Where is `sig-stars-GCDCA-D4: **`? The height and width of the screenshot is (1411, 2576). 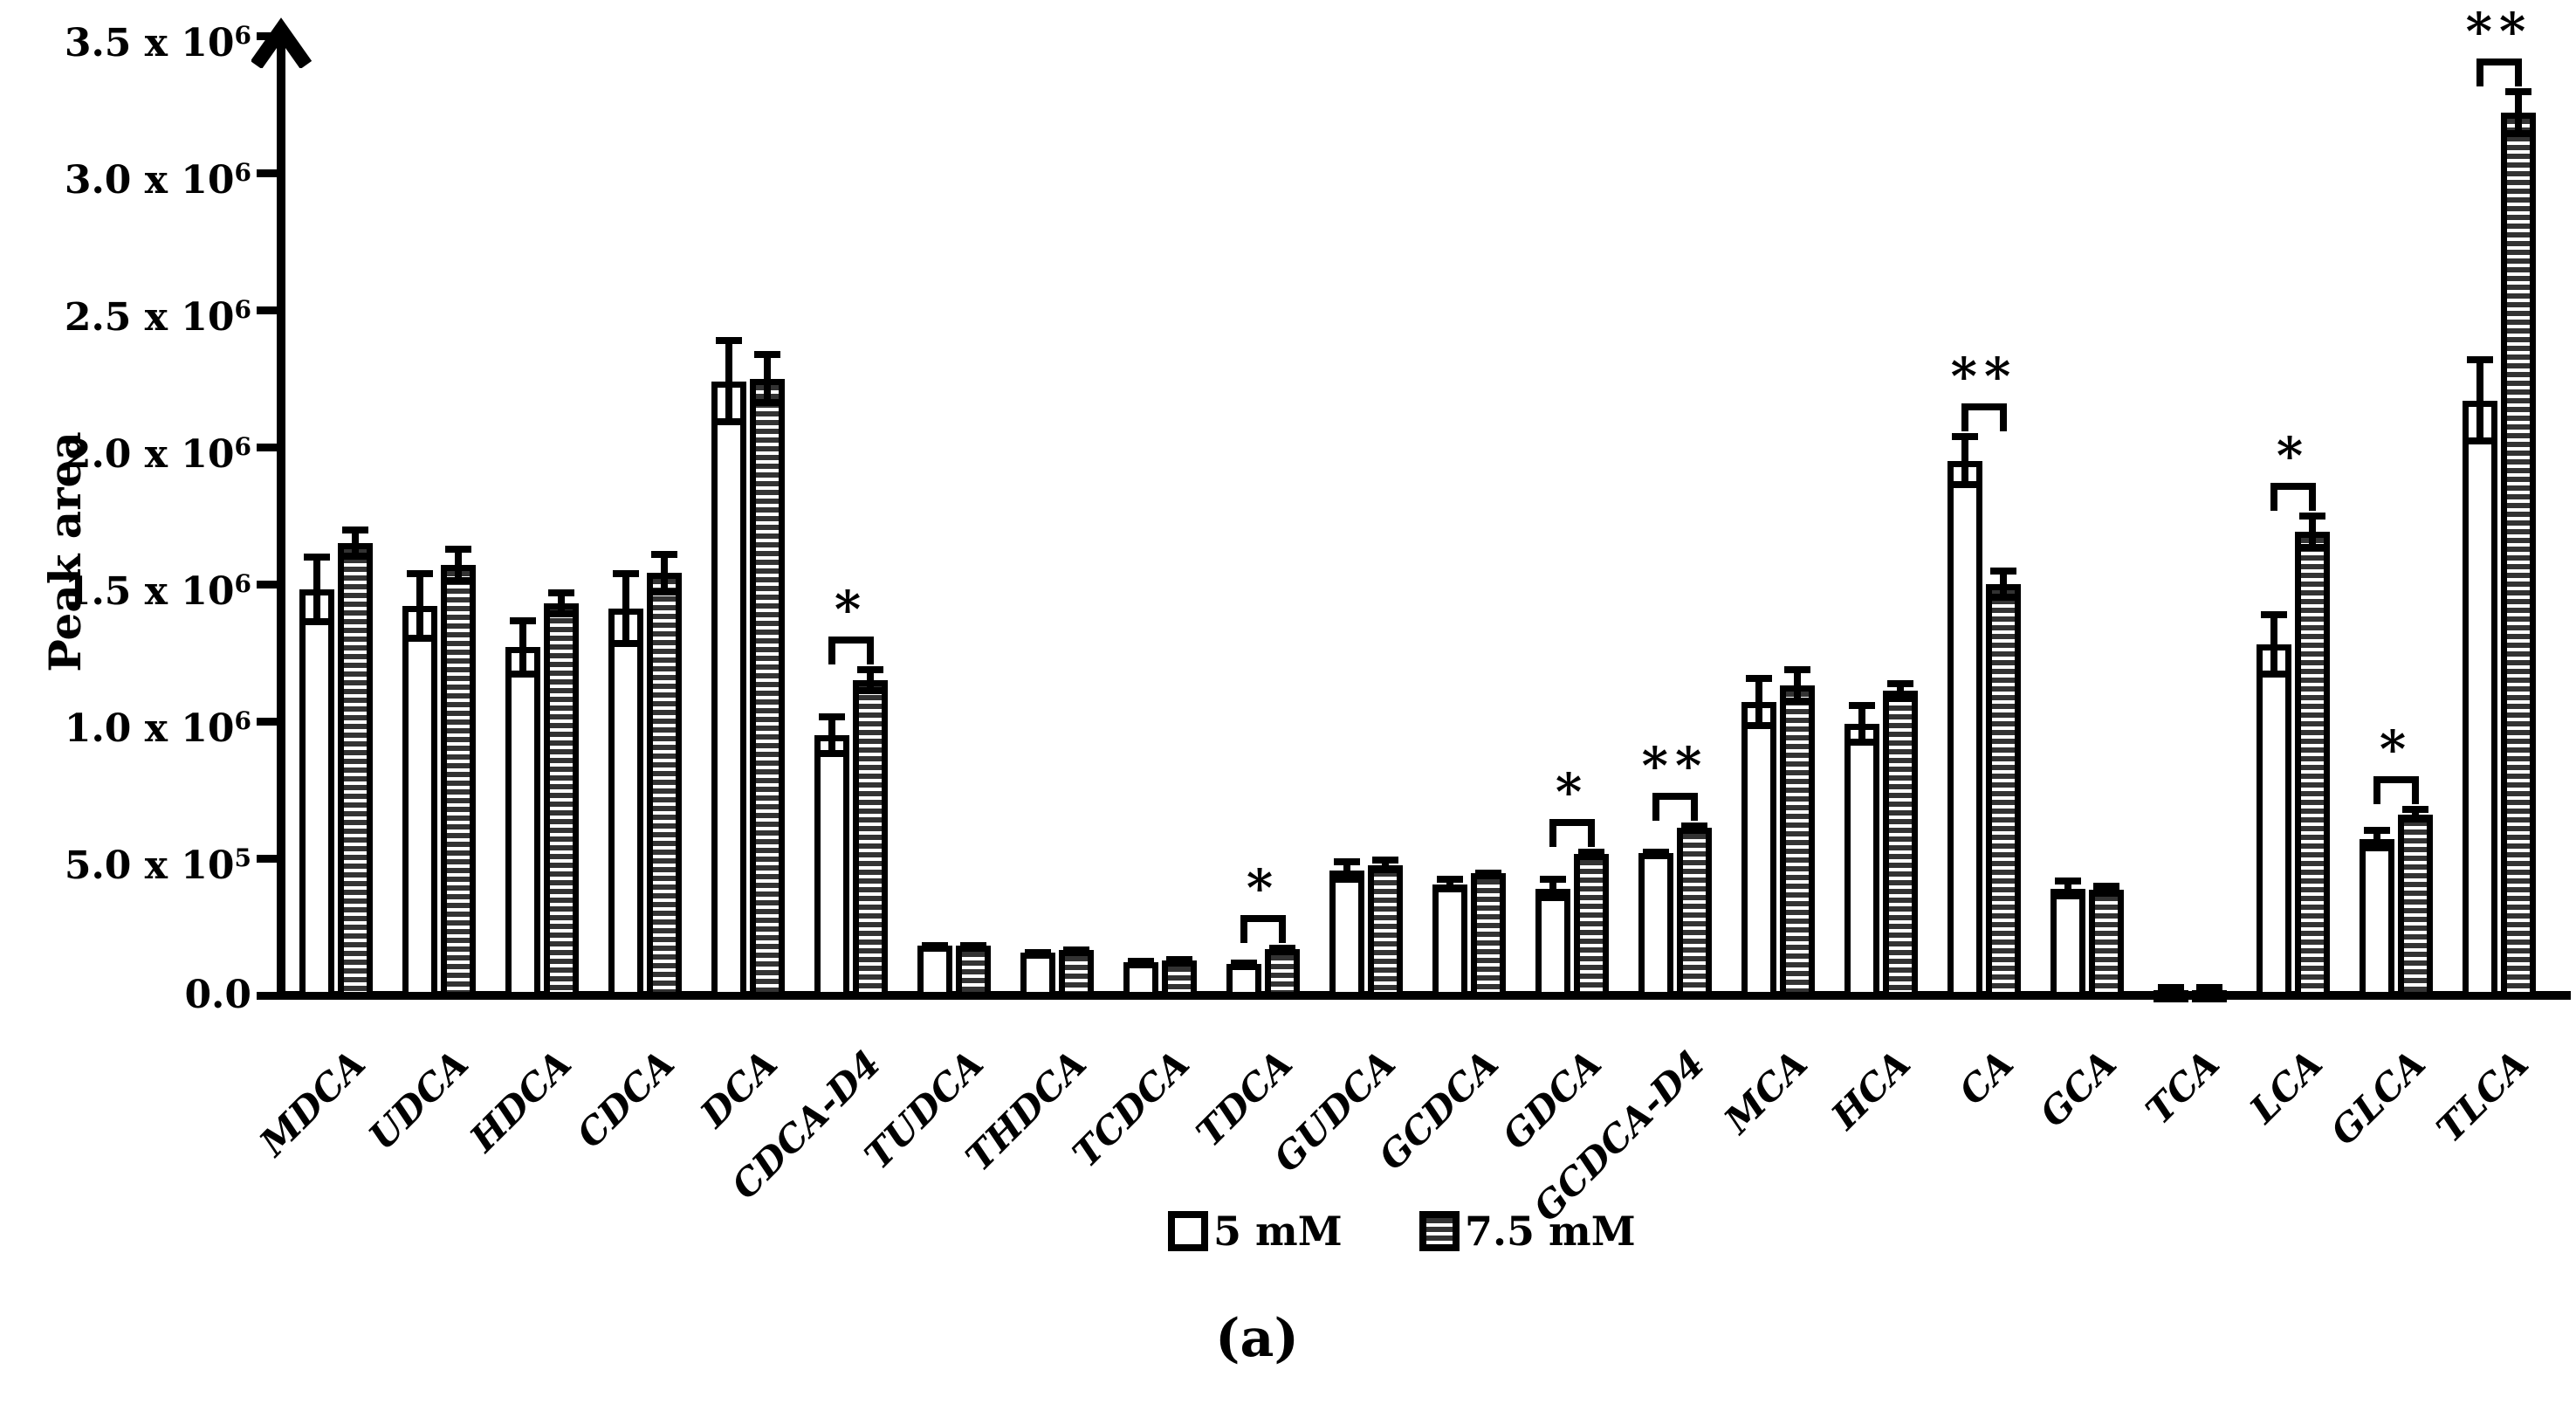
sig-stars-GCDCA-D4: ** is located at coordinates (1675, 766).